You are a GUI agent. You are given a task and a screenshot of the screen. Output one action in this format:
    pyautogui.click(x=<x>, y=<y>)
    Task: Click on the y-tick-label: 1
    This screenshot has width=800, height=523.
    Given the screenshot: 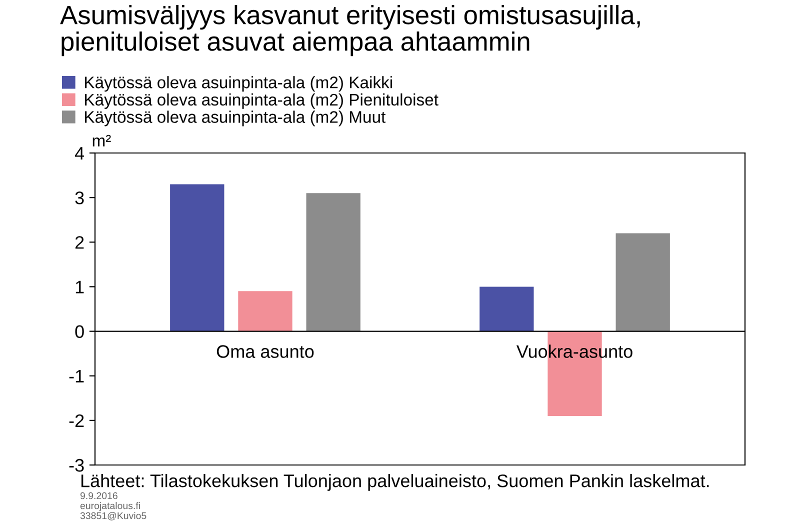 What is the action you would take?
    pyautogui.click(x=80, y=287)
    